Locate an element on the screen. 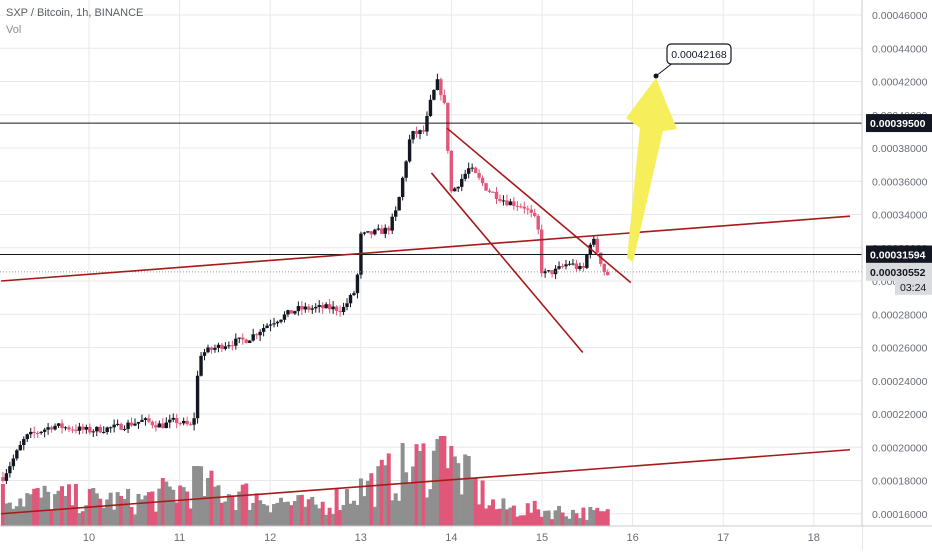 The height and width of the screenshot is (555, 932). price-axis-tick: 0.00046000 is located at coordinates (900, 16).